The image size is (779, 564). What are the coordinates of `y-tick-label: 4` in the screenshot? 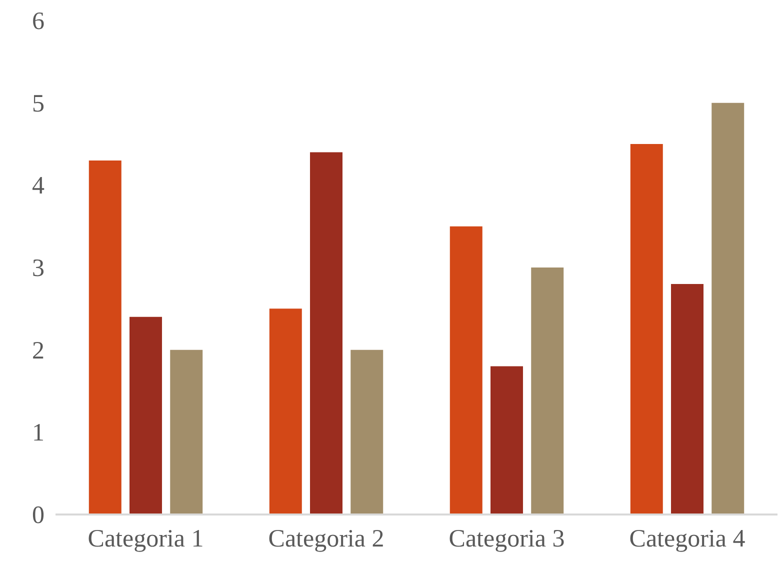 It's located at (38, 186).